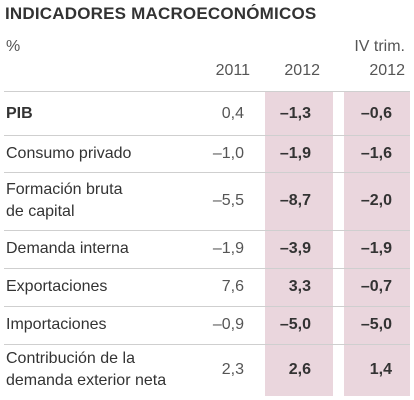 The image size is (414, 400). What do you see at coordinates (228, 200) in the screenshot?
I see `table-cell: –5,5` at bounding box center [228, 200].